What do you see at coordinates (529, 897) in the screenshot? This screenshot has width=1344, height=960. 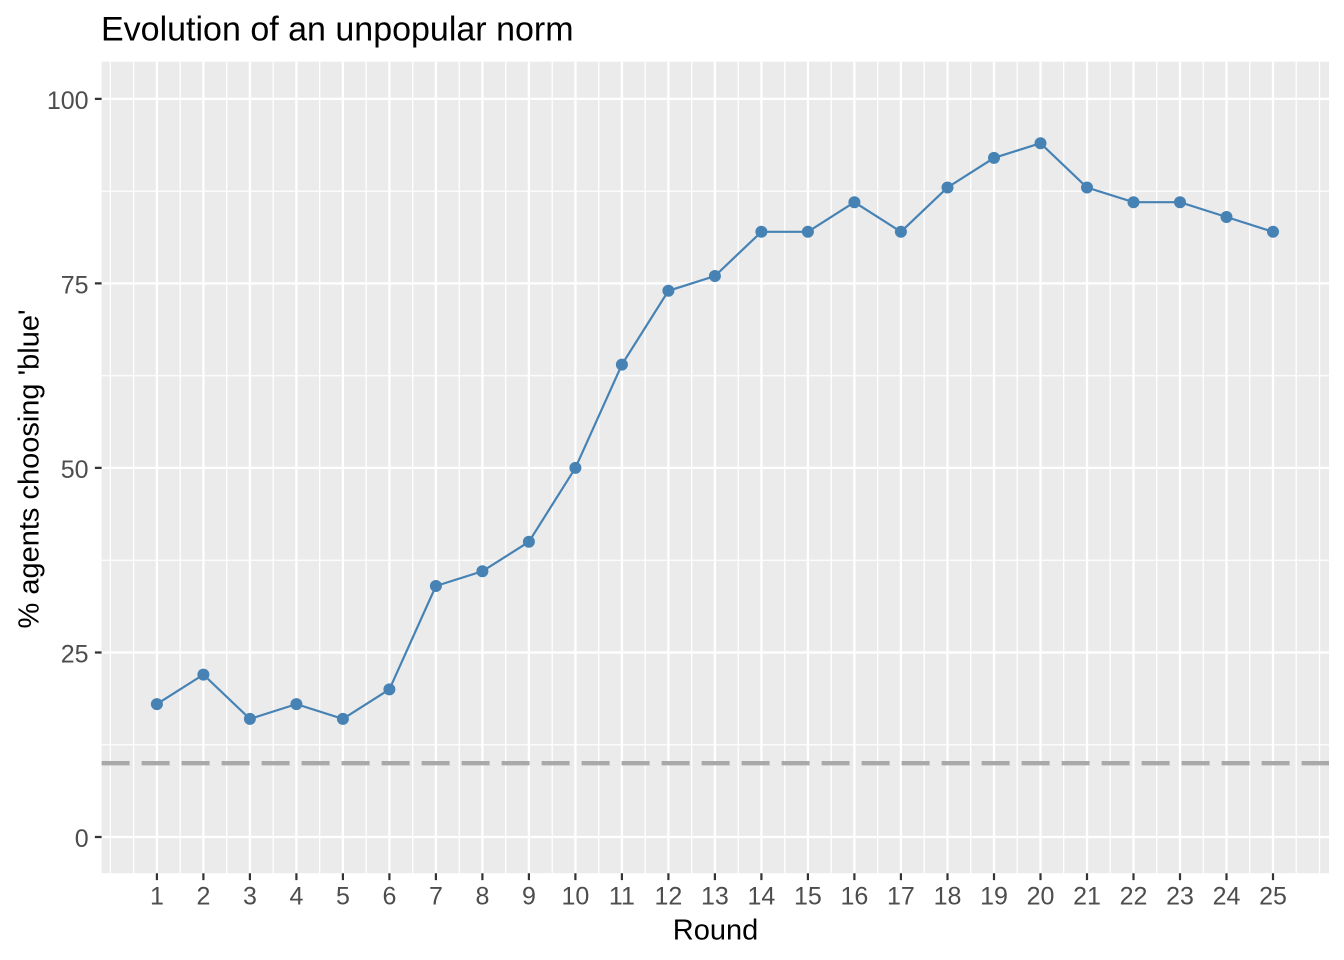 I see `svg-text: 9` at bounding box center [529, 897].